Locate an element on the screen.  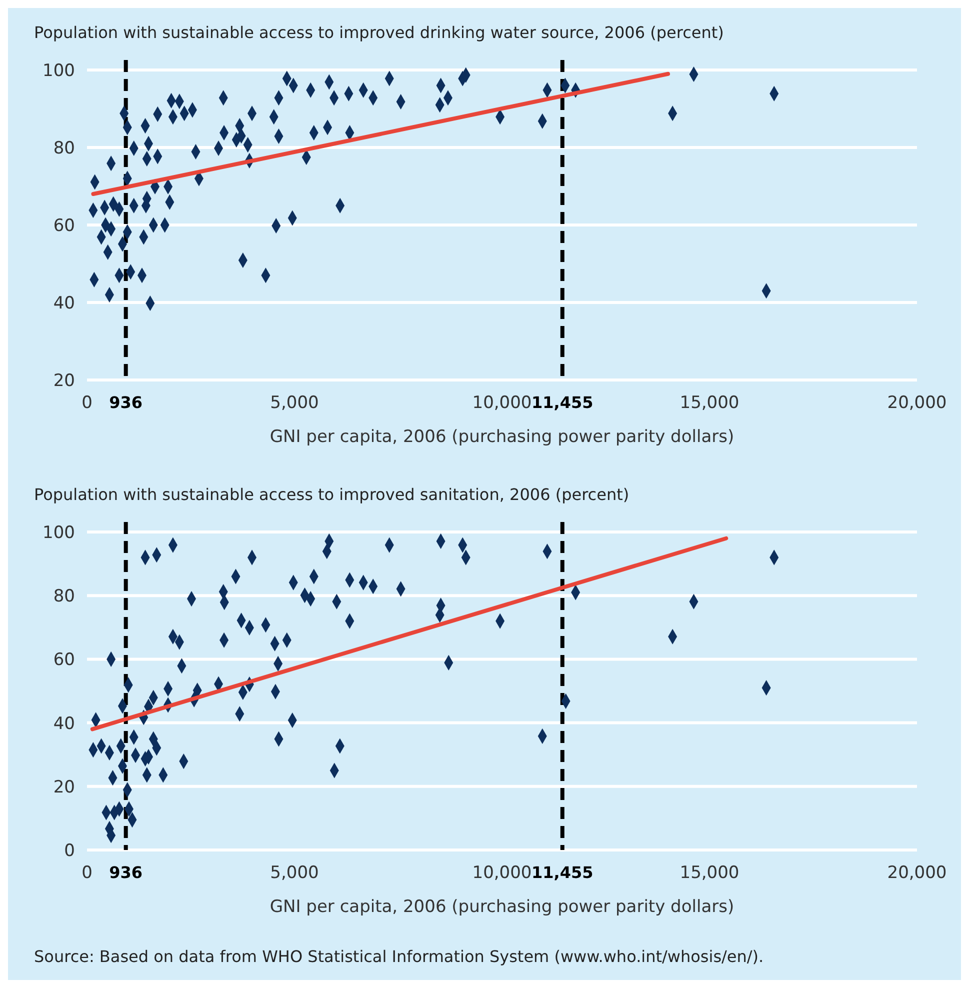
chart-title: Population with sustainable access to improved sanitation, 2006 (percent) is located at coordinates (332, 494).